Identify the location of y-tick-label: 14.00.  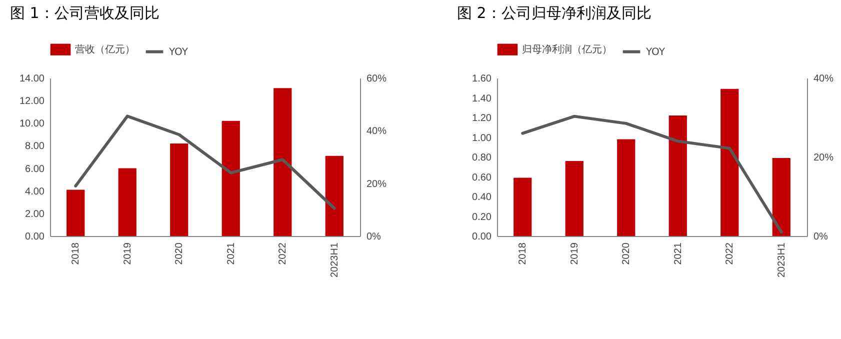
(32, 79).